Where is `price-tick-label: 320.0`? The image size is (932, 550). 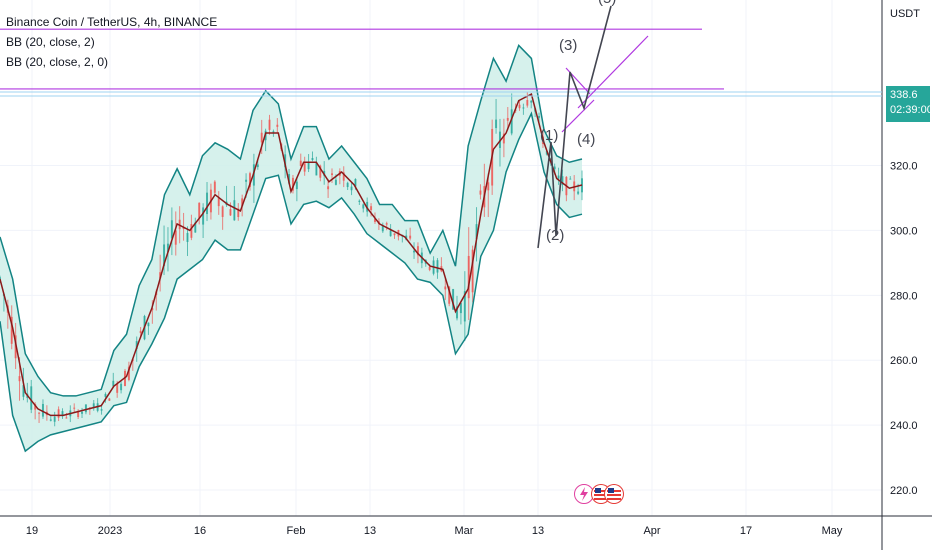 price-tick-label: 320.0 is located at coordinates (904, 167).